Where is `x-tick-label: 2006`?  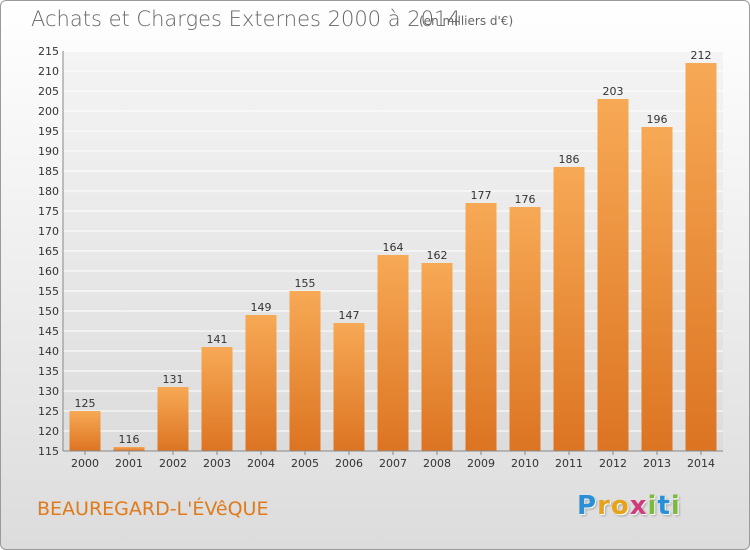 x-tick-label: 2006 is located at coordinates (349, 463).